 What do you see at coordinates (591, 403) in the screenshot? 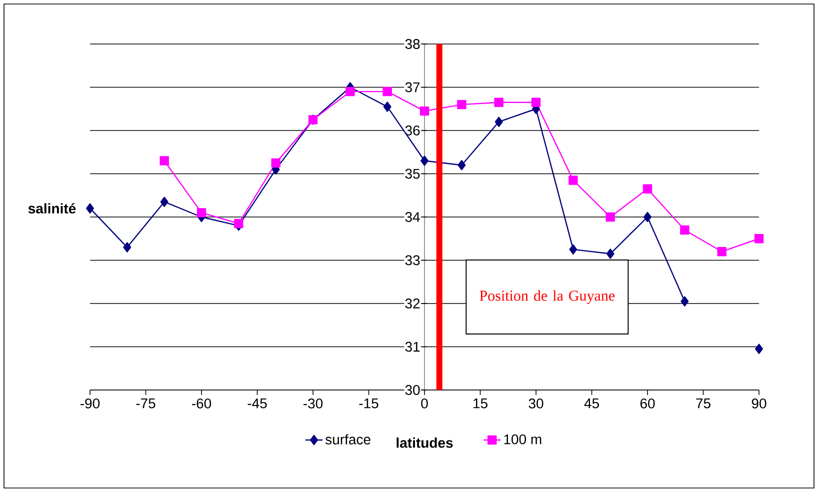
I see `x-tick-label: 45` at bounding box center [591, 403].